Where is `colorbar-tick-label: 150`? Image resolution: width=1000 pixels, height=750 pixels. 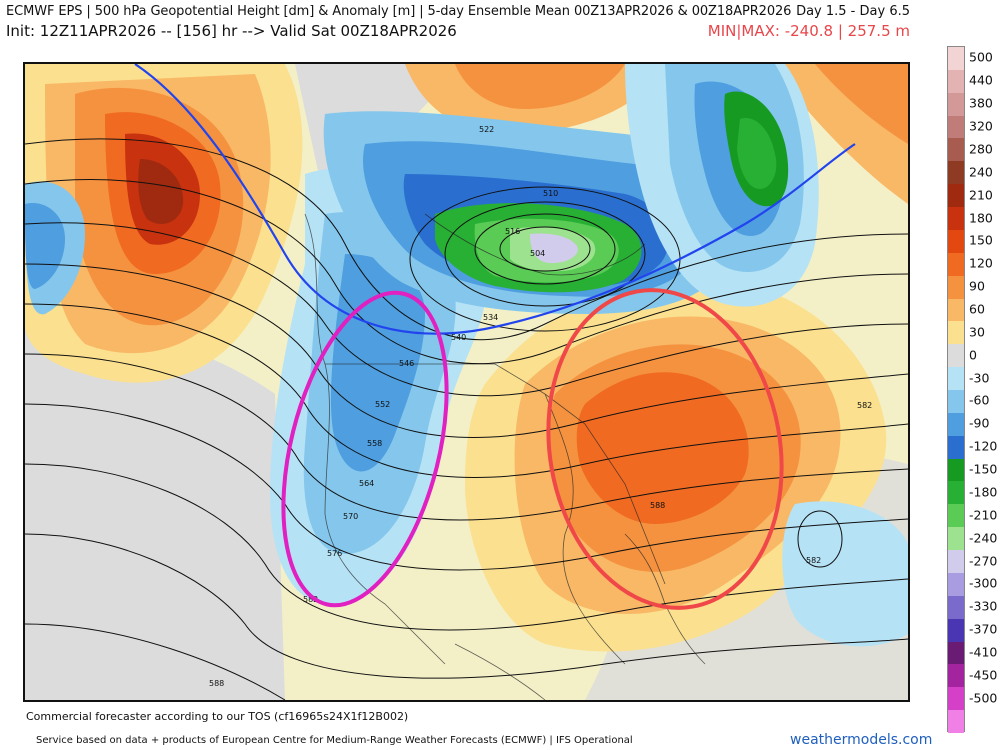 colorbar-tick-label: 150 is located at coordinates (981, 240).